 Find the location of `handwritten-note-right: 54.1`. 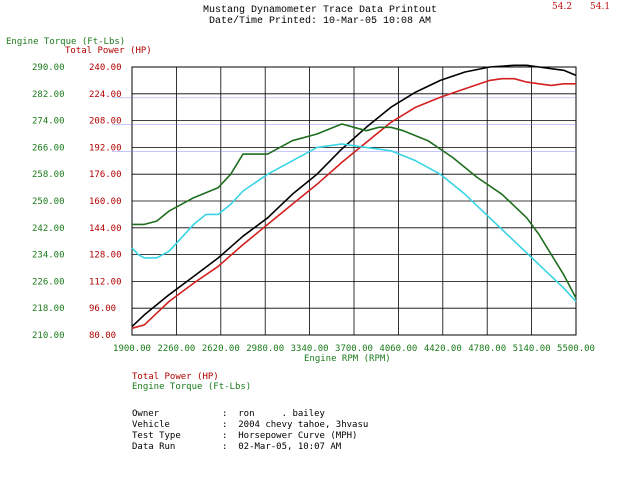

handwritten-note-right: 54.1 is located at coordinates (600, 7).